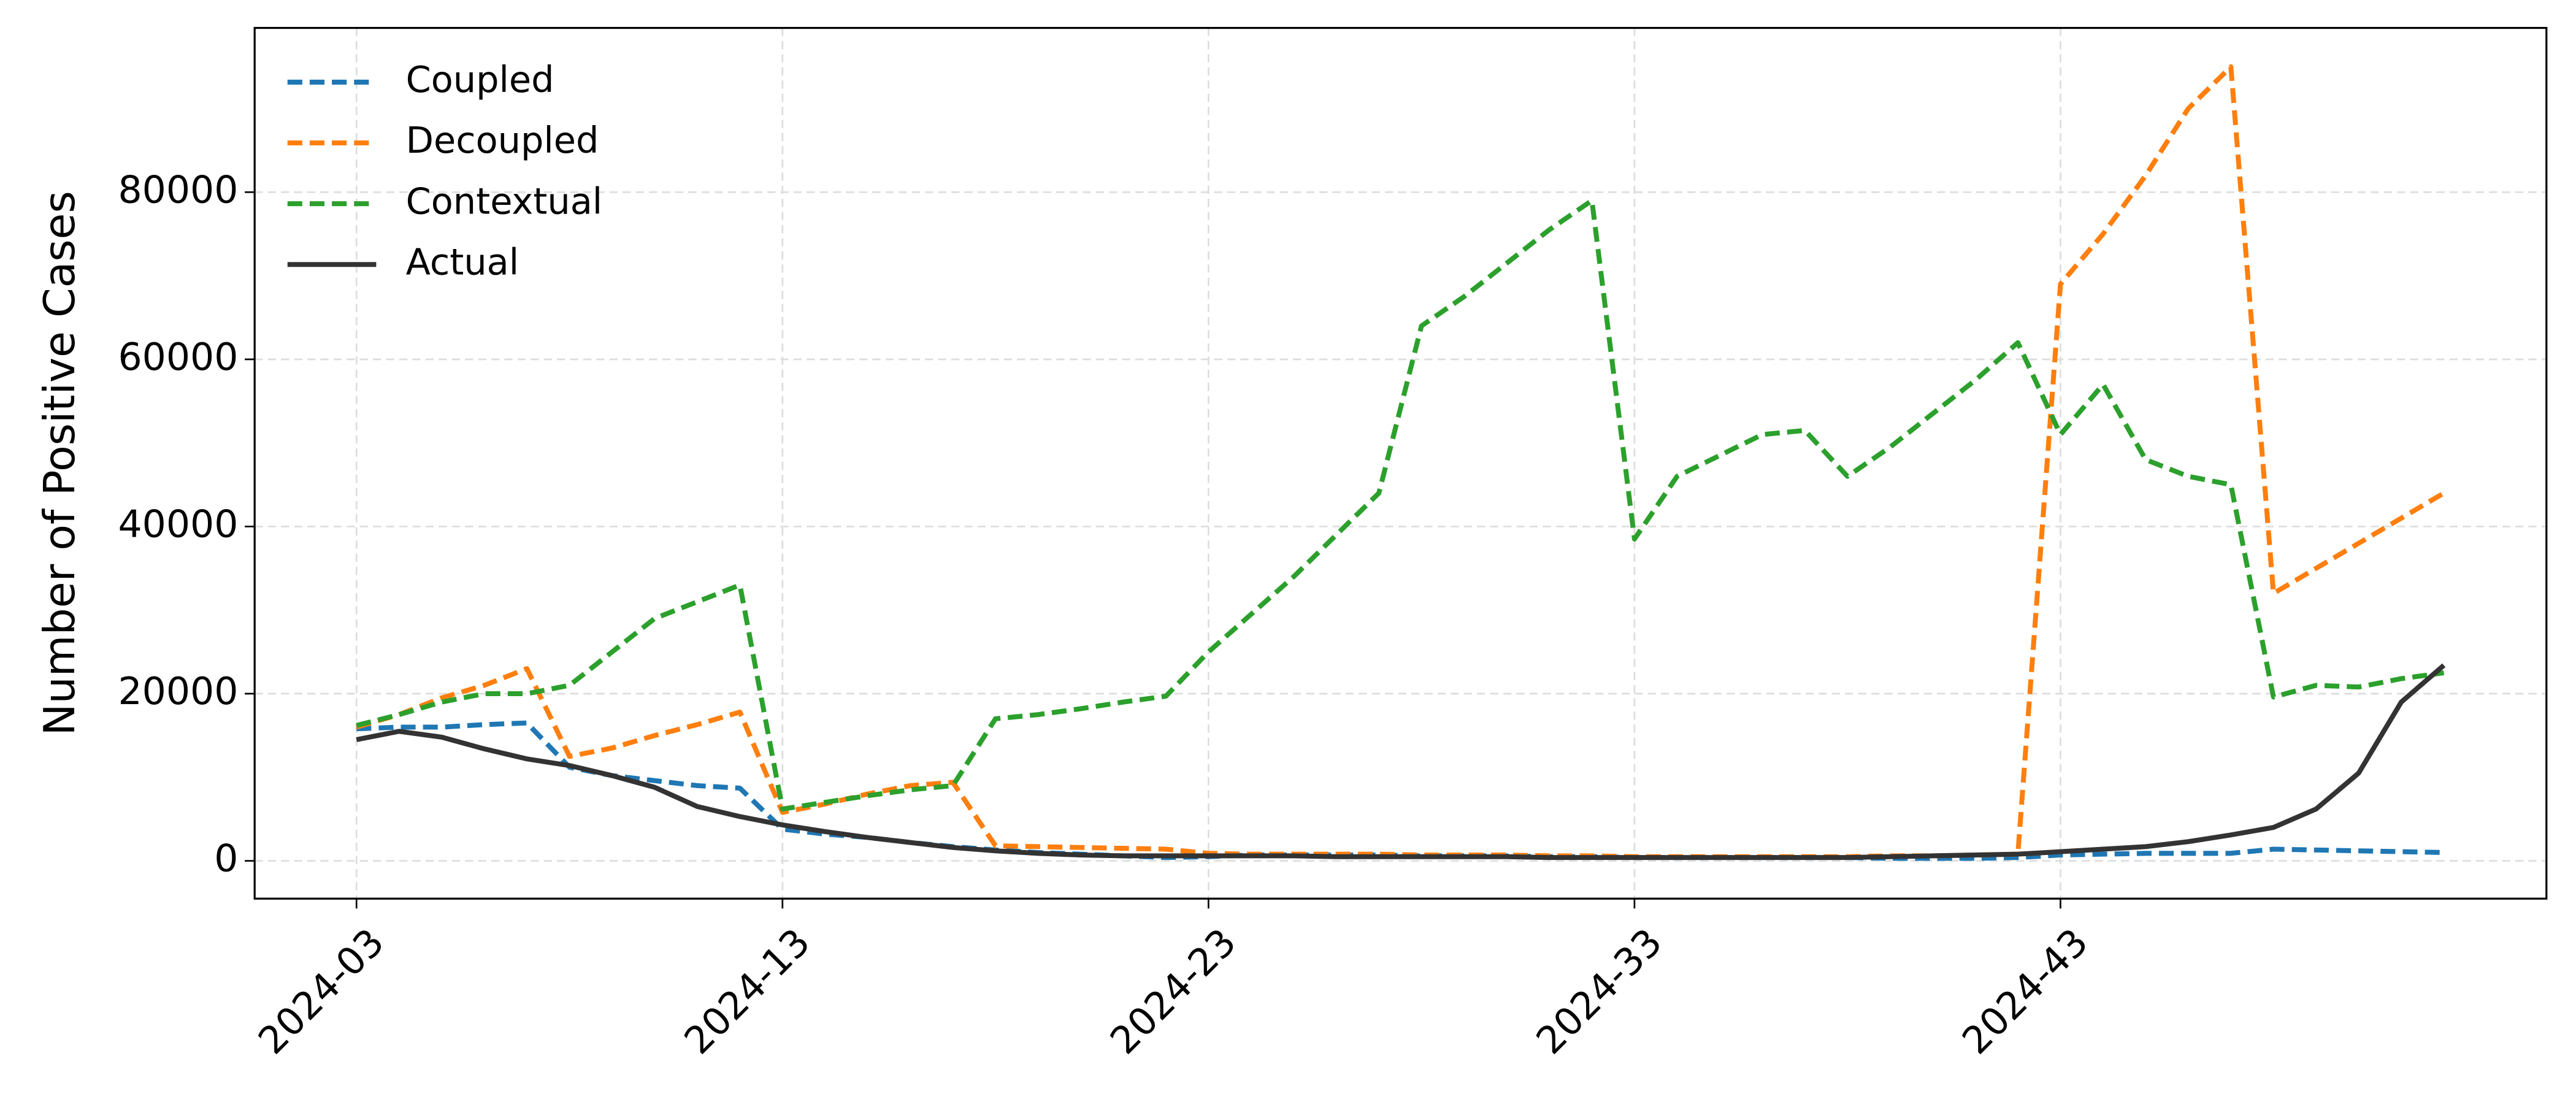 The width and height of the screenshot is (2576, 1104). I want to click on legend: Coupled Decoupled Contextual Actual, so click(445, 170).